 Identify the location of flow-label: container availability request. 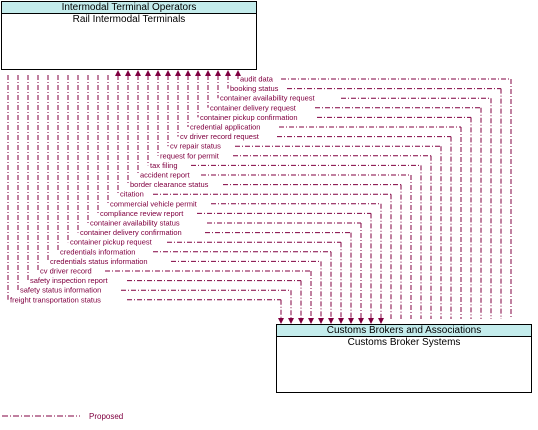
(268, 98).